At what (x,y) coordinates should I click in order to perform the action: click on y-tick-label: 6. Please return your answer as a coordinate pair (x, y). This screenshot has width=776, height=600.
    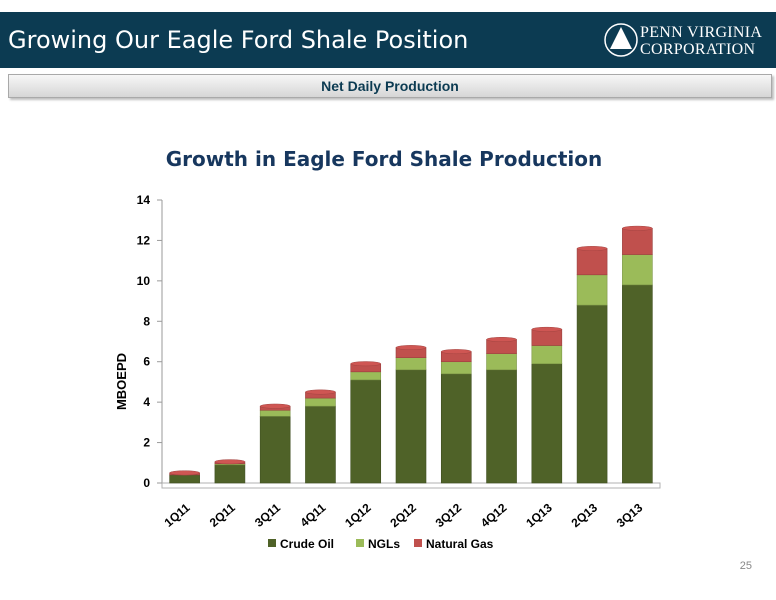
    Looking at the image, I should click on (146, 362).